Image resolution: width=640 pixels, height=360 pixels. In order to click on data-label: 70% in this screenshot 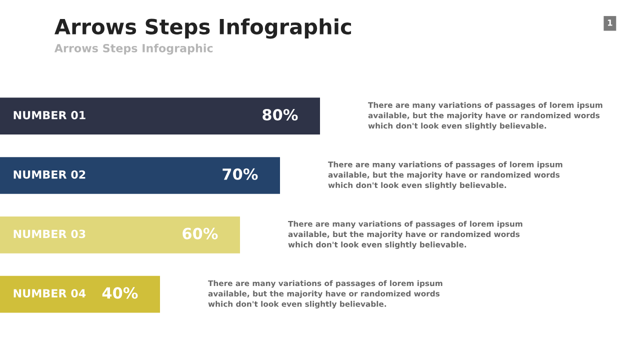, I will do `click(240, 174)`.